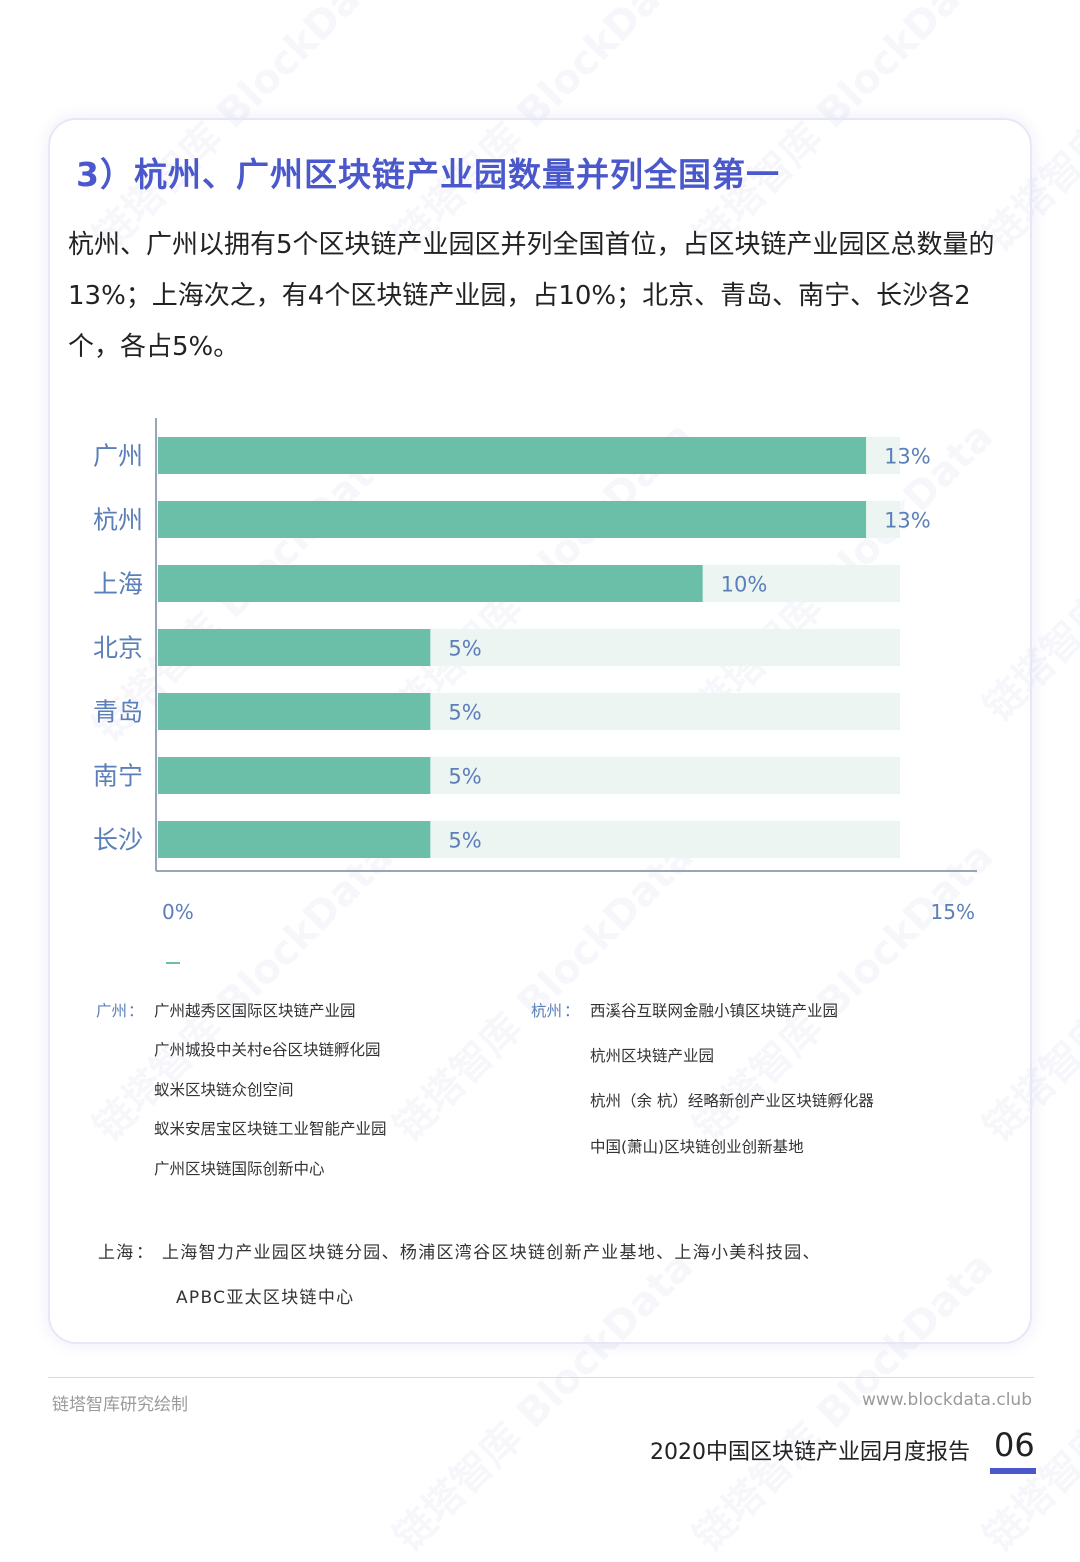 The width and height of the screenshot is (1080, 1562). What do you see at coordinates (118, 776) in the screenshot?
I see `category-label: 南宁` at bounding box center [118, 776].